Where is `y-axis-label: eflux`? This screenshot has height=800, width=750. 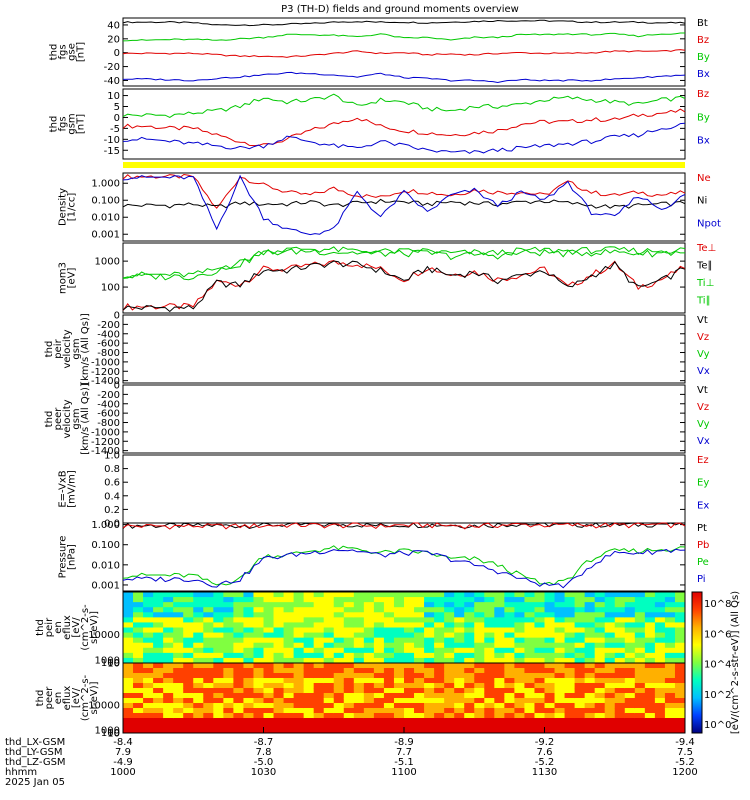
y-axis-label: eflux is located at coordinates (67, 698).